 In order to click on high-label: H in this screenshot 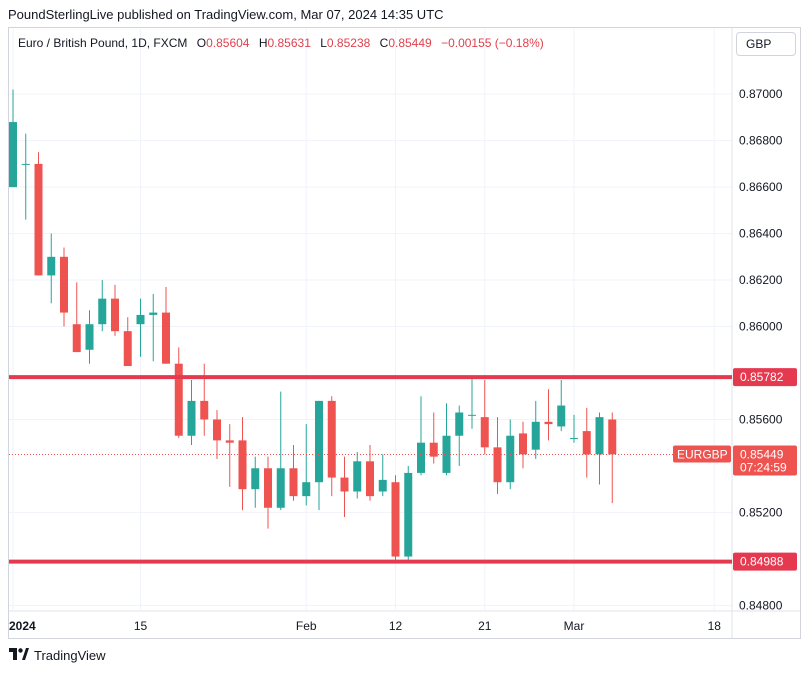, I will do `click(263, 43)`.